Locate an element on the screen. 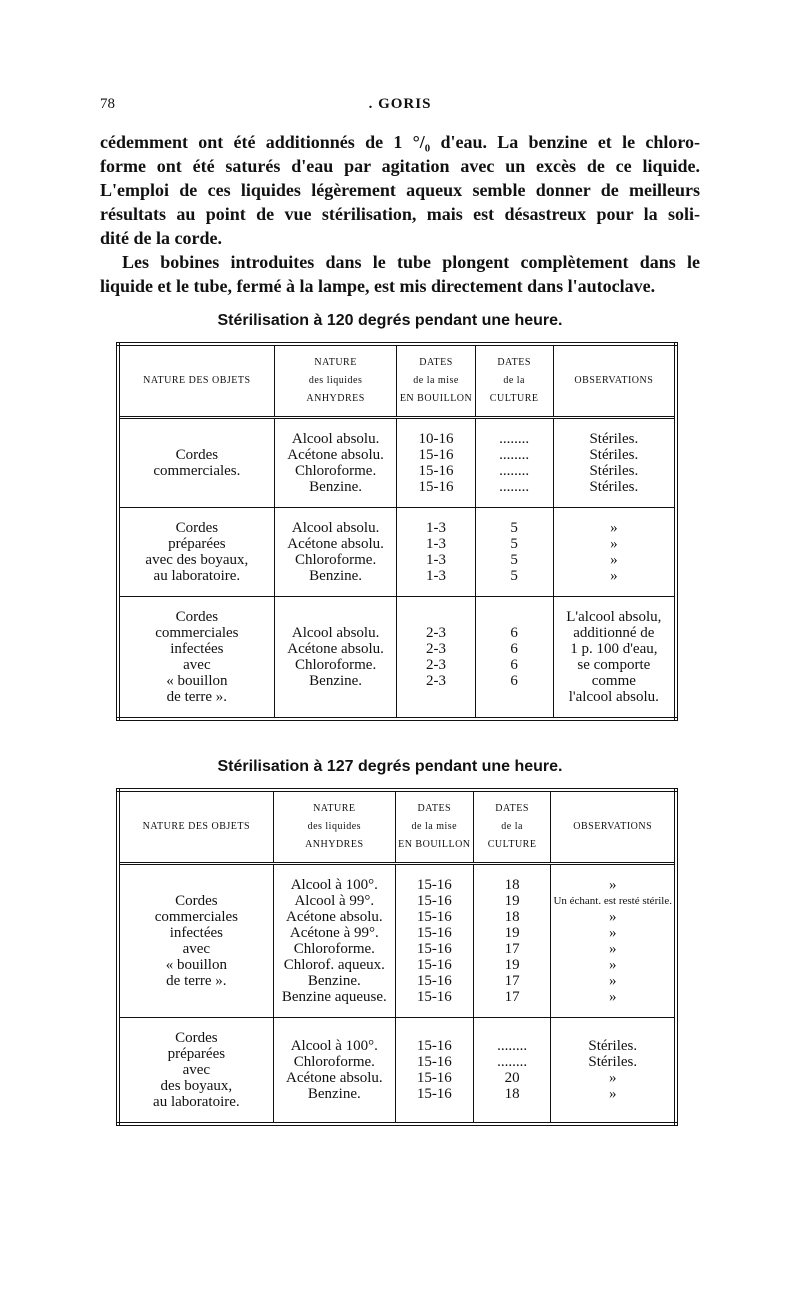 The image size is (800, 1309). cell-line: 10-16 is located at coordinates (436, 439).